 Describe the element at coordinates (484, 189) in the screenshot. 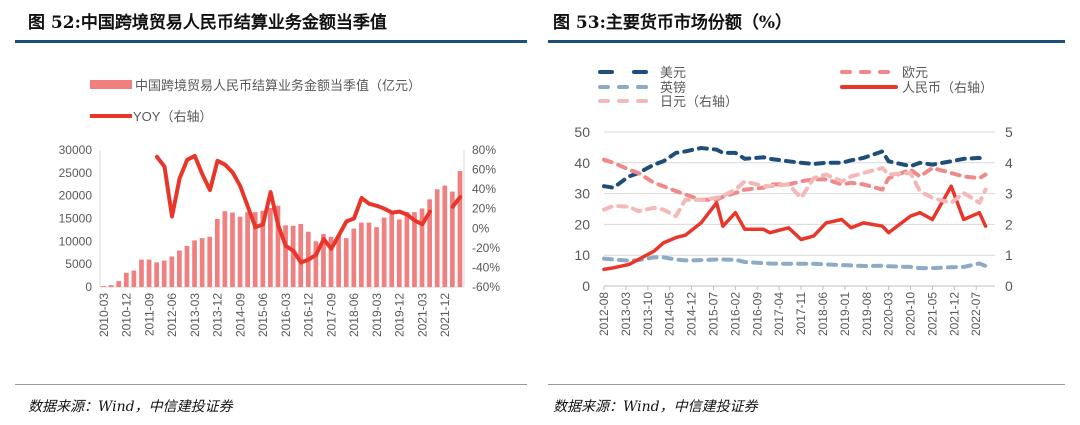

I see `right-y-tick: 40%` at that location.